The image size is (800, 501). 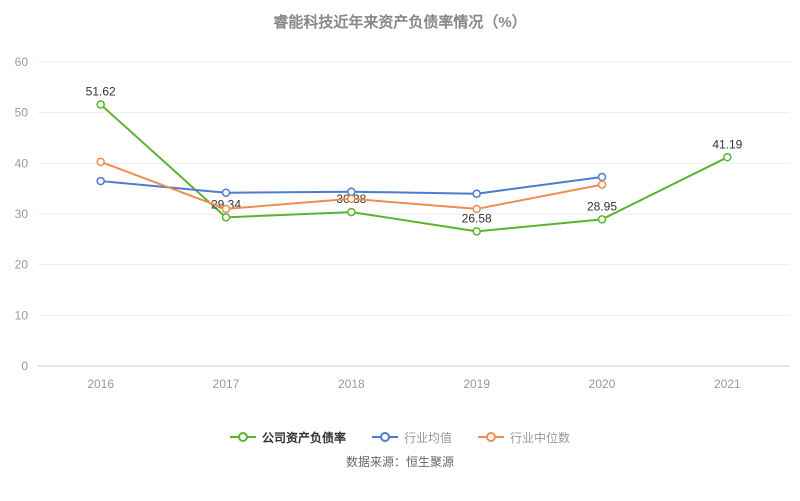 I want to click on legend-label: 公司资产负债率, so click(x=303, y=437).